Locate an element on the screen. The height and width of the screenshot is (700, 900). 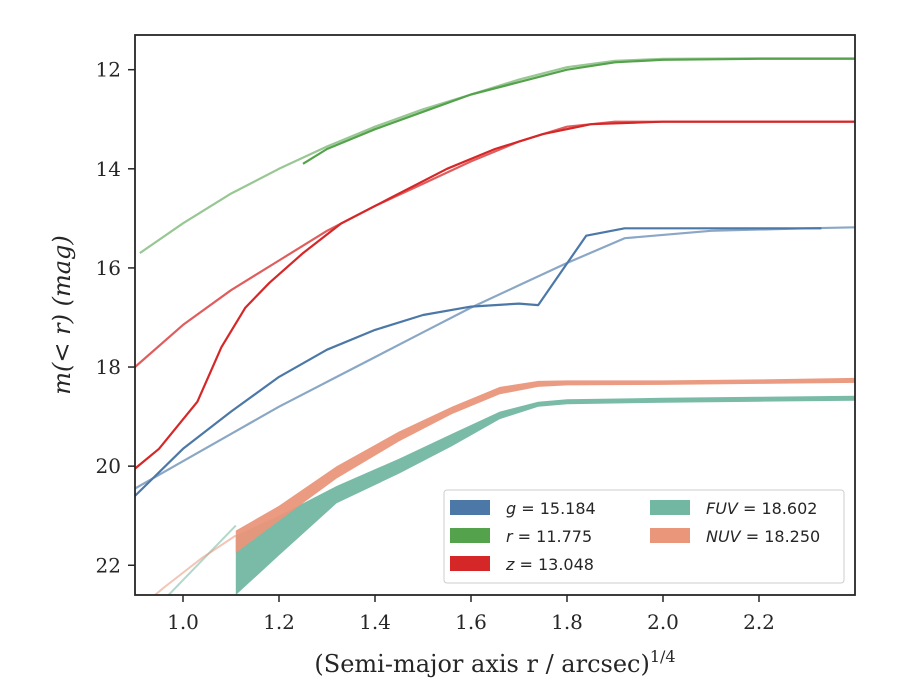
legend-swatch-r is located at coordinates (470, 535).